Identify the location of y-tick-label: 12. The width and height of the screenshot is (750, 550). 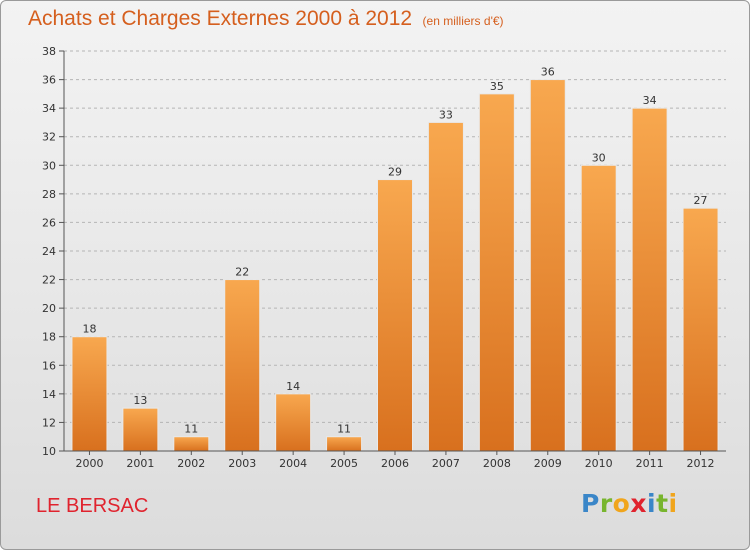
(49, 422).